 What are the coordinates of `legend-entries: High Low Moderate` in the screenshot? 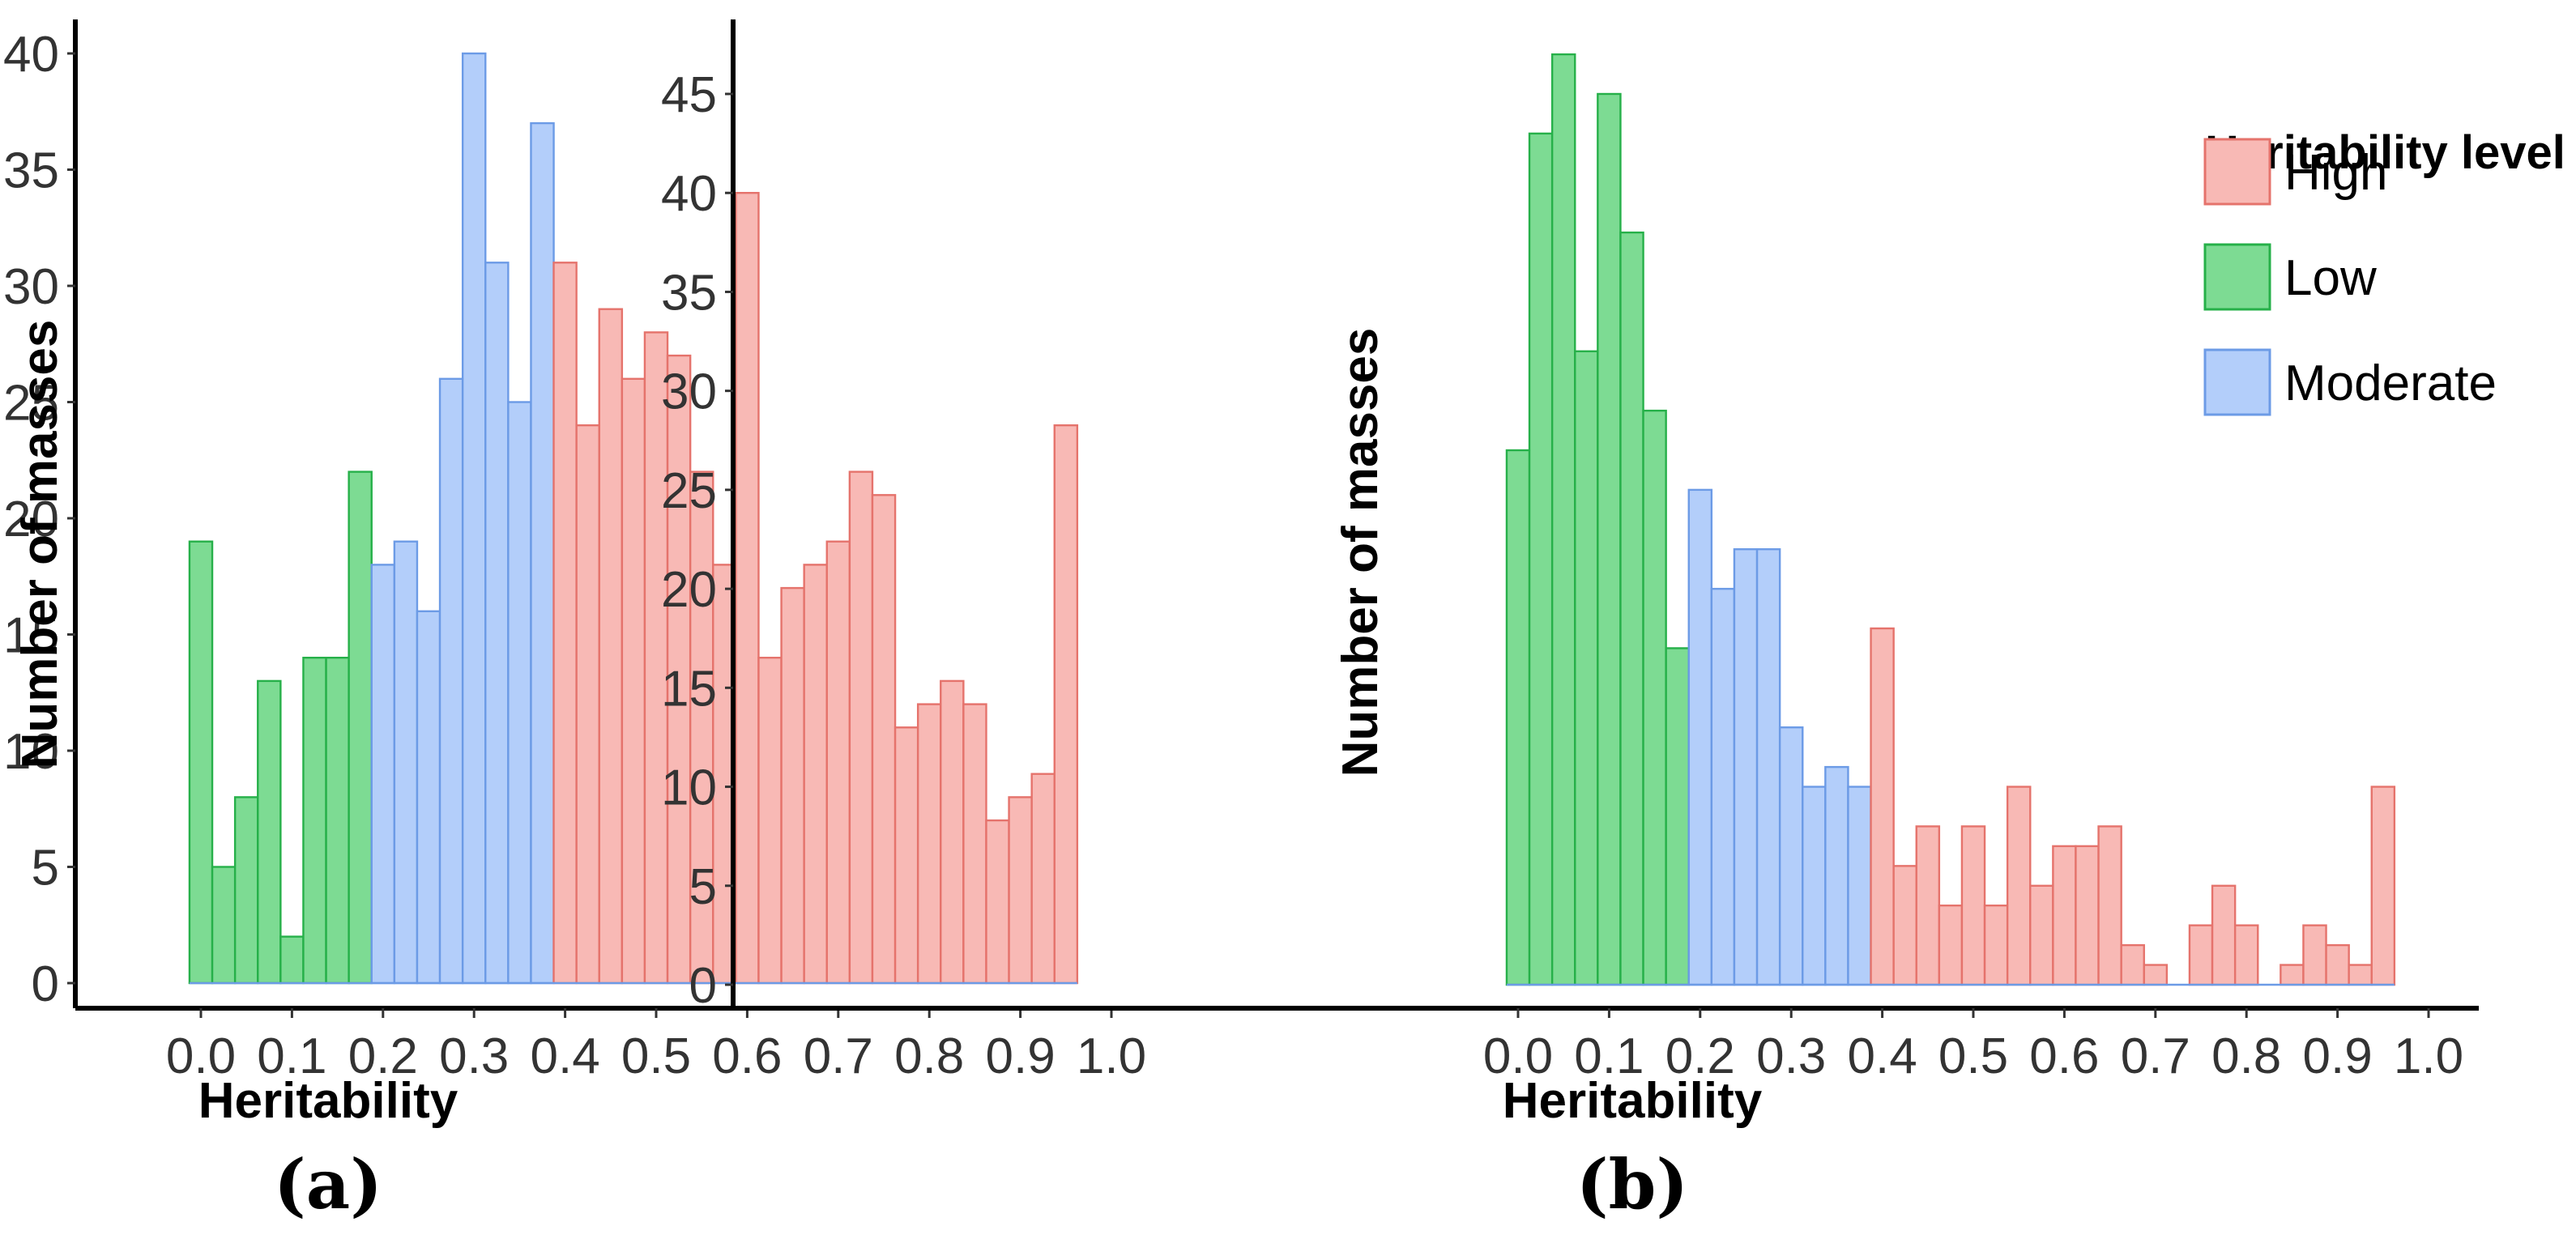 It's located at (2350, 277).